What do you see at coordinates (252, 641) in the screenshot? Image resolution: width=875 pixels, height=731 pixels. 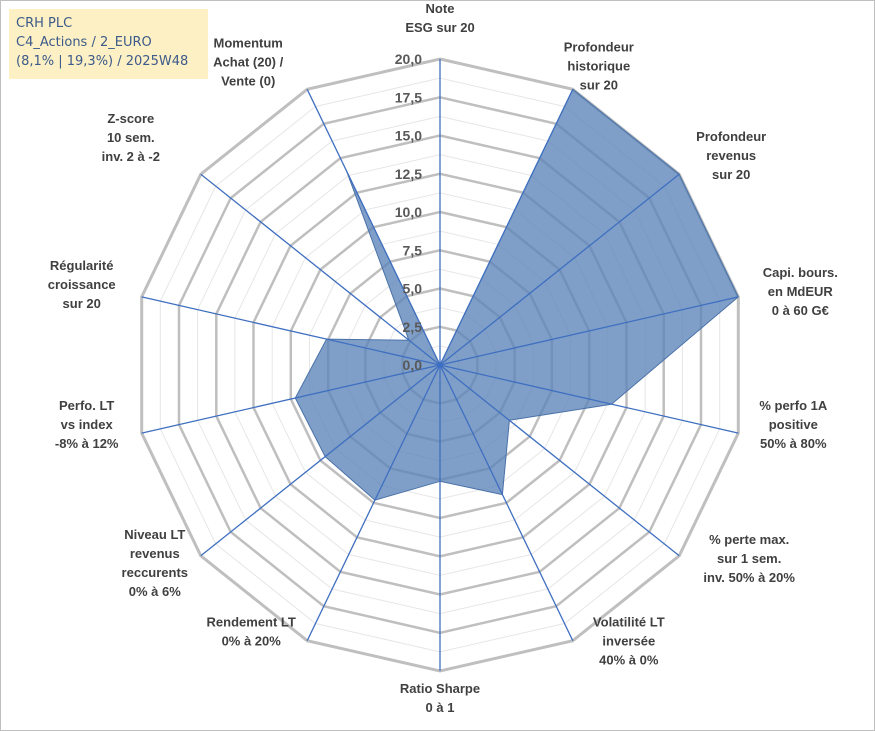 I see `axis-label-line: 0% à 20%` at bounding box center [252, 641].